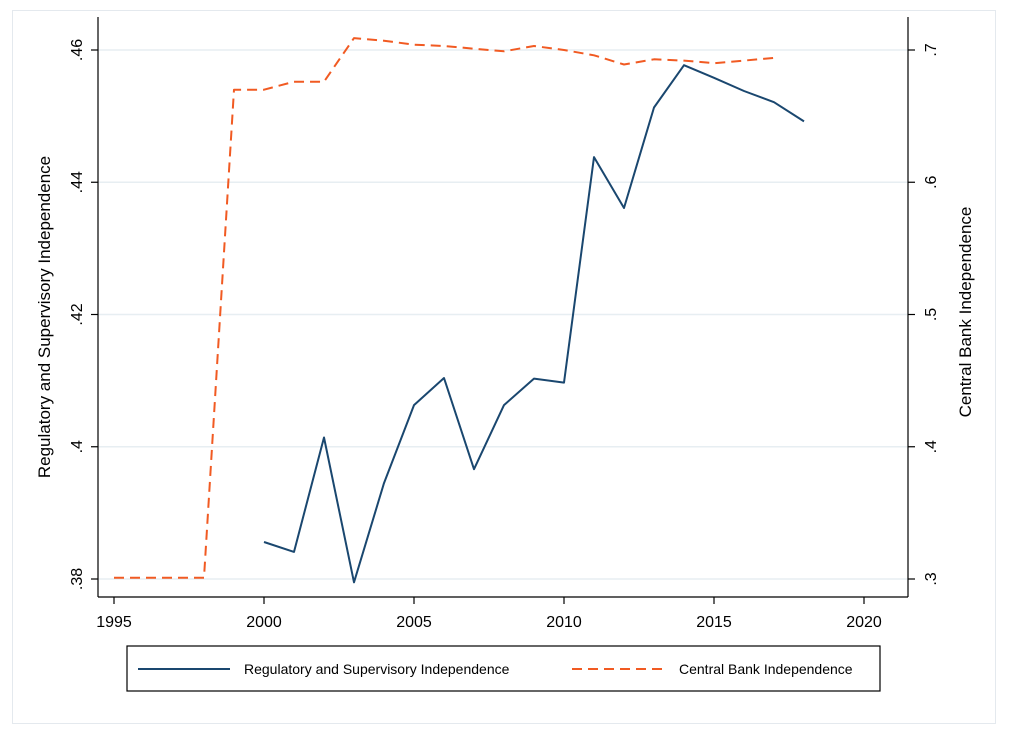 This screenshot has width=1009, height=730. What do you see at coordinates (766, 669) in the screenshot?
I see `legend-label: Central Bank Independence` at bounding box center [766, 669].